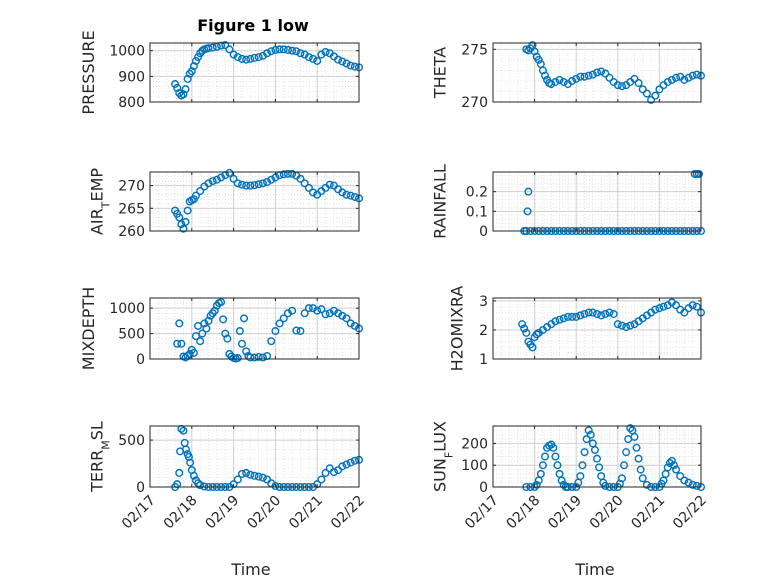 The height and width of the screenshot is (583, 778). I want to click on y-tick-label: 265, so click(131, 209).